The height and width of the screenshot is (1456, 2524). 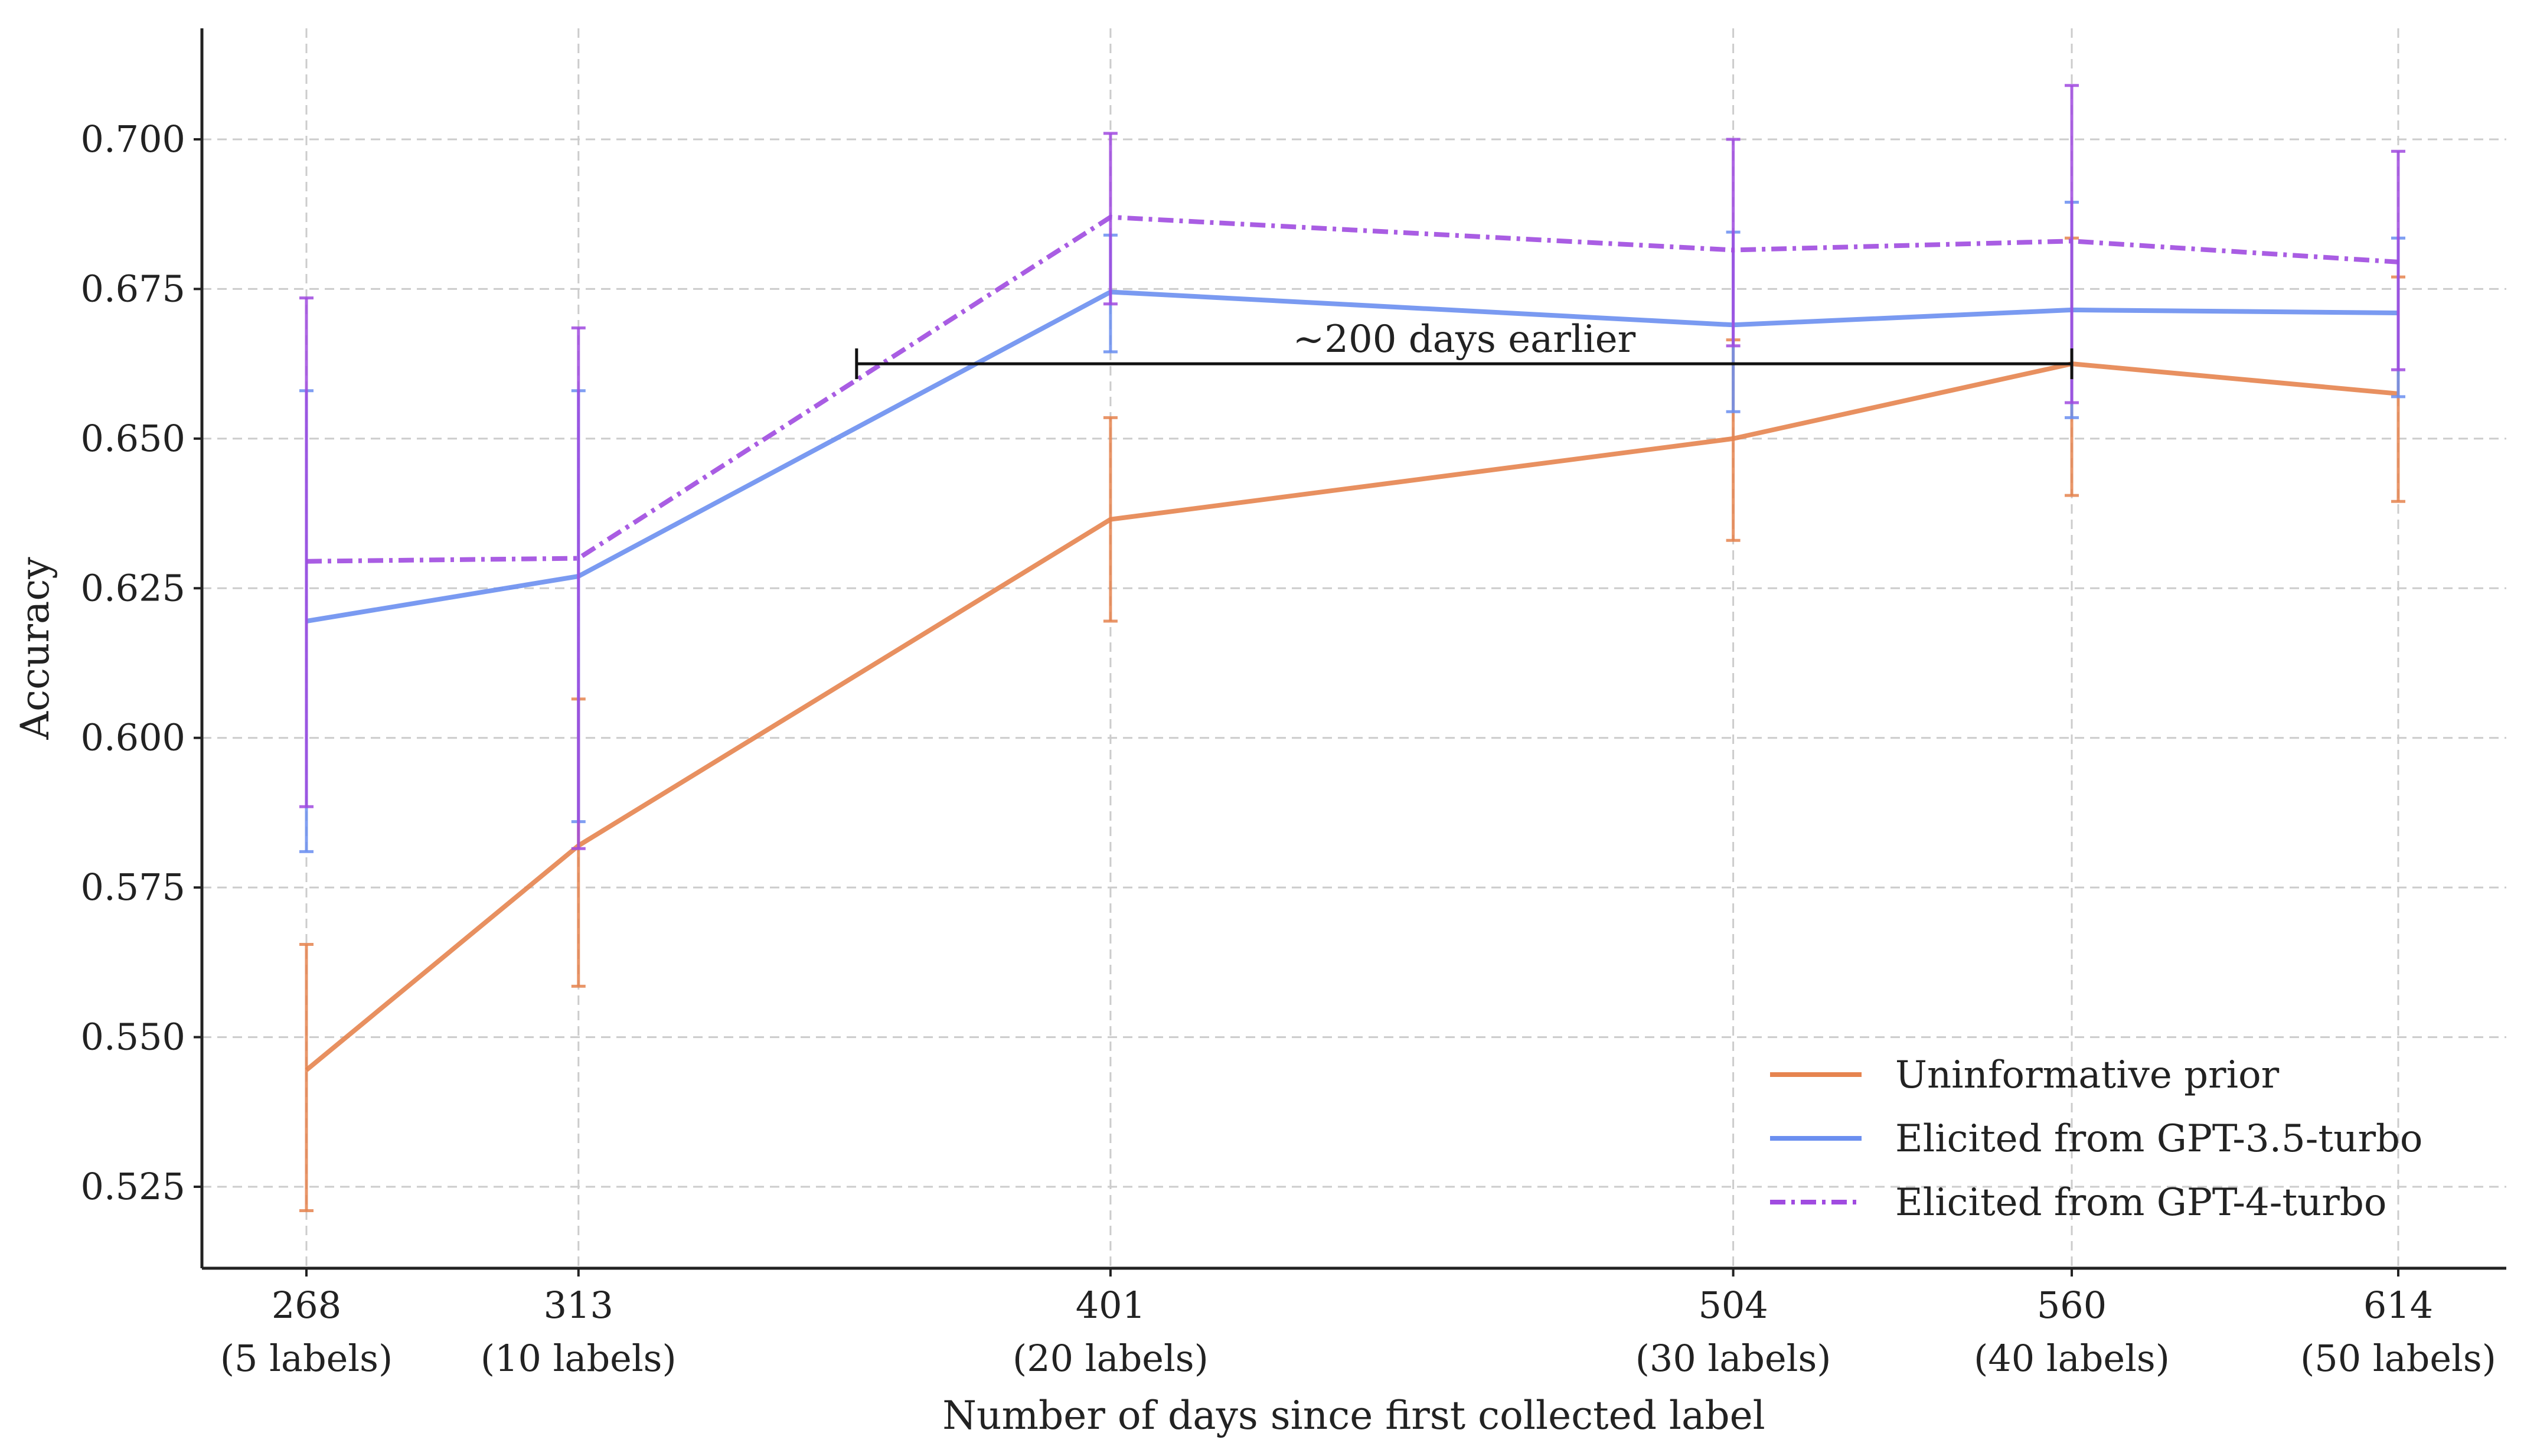 What do you see at coordinates (306, 1305) in the screenshot?
I see `x-tick-label: 268` at bounding box center [306, 1305].